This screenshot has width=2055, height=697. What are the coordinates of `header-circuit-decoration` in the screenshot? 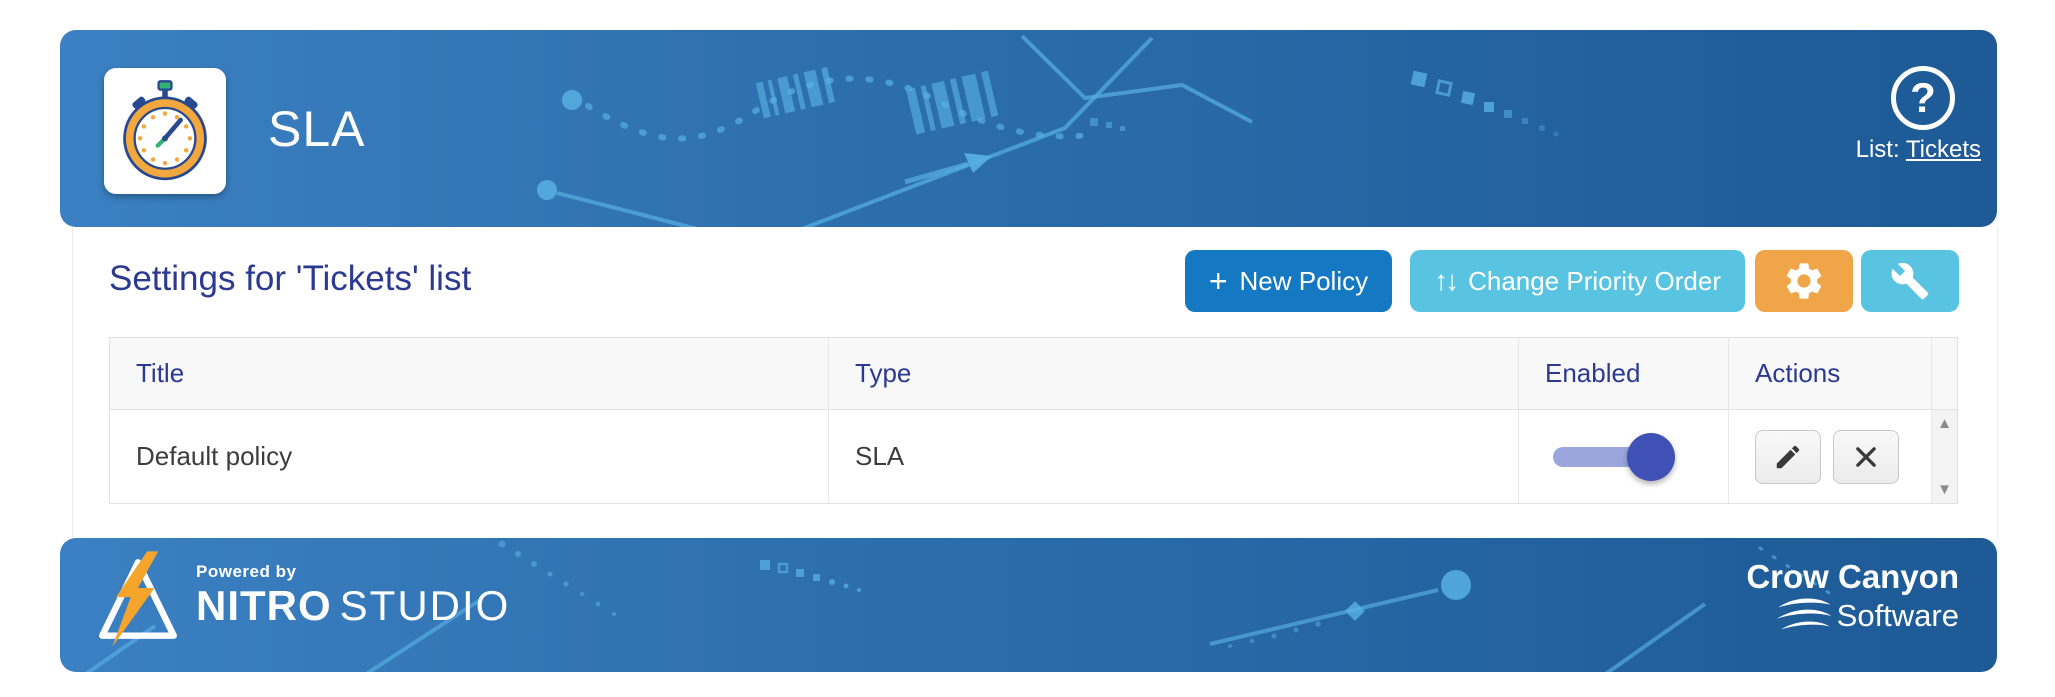 It's located at (1048, 130).